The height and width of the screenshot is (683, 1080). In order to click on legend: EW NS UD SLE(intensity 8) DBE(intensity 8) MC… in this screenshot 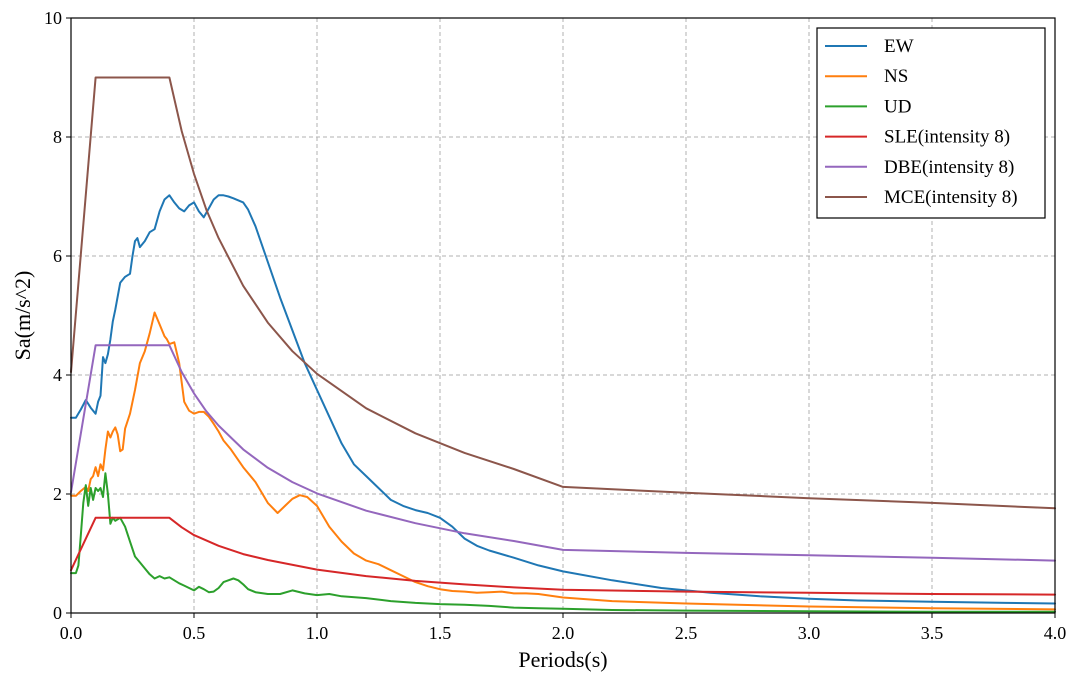, I will do `click(931, 123)`.